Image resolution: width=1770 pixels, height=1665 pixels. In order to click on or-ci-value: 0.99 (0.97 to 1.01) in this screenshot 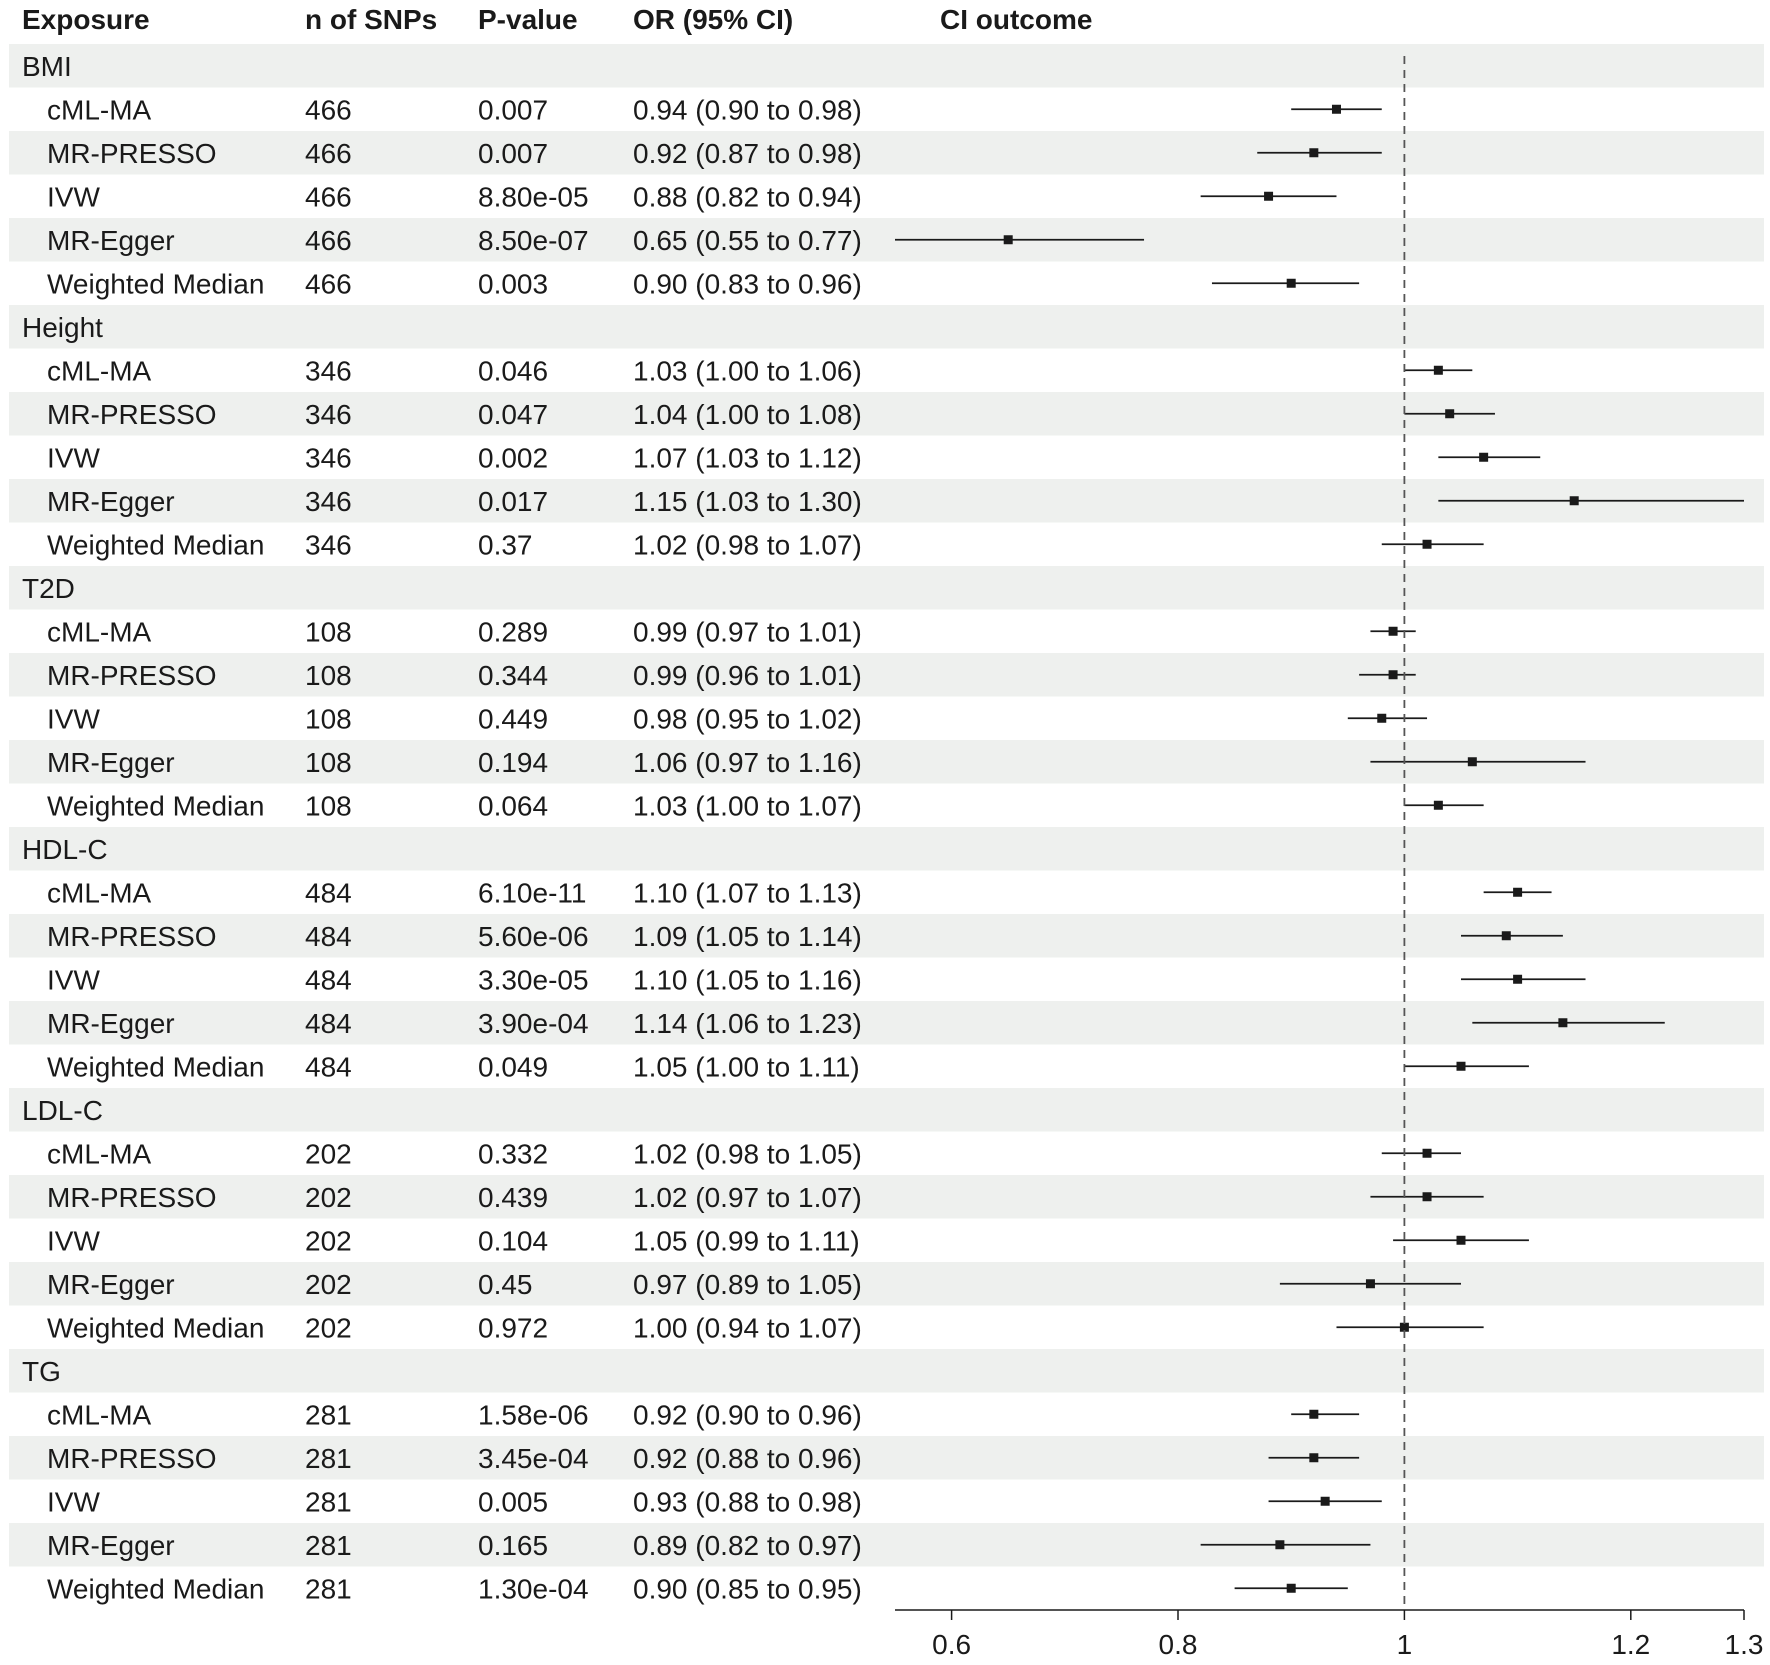, I will do `click(747, 631)`.